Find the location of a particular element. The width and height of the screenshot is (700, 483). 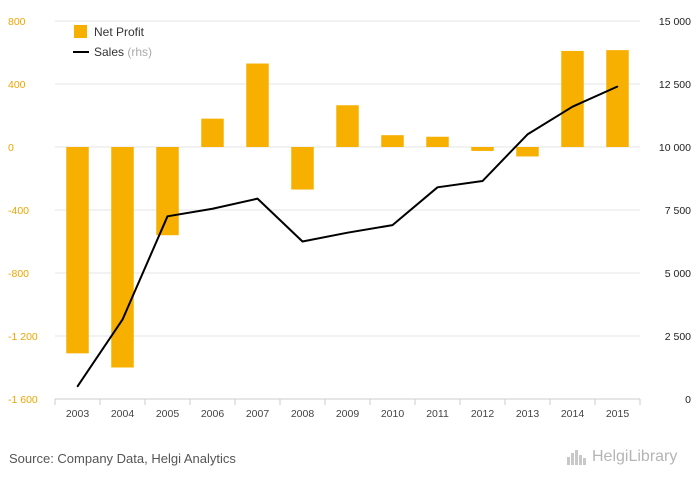

left-tick-label: 0 is located at coordinates (11, 148).